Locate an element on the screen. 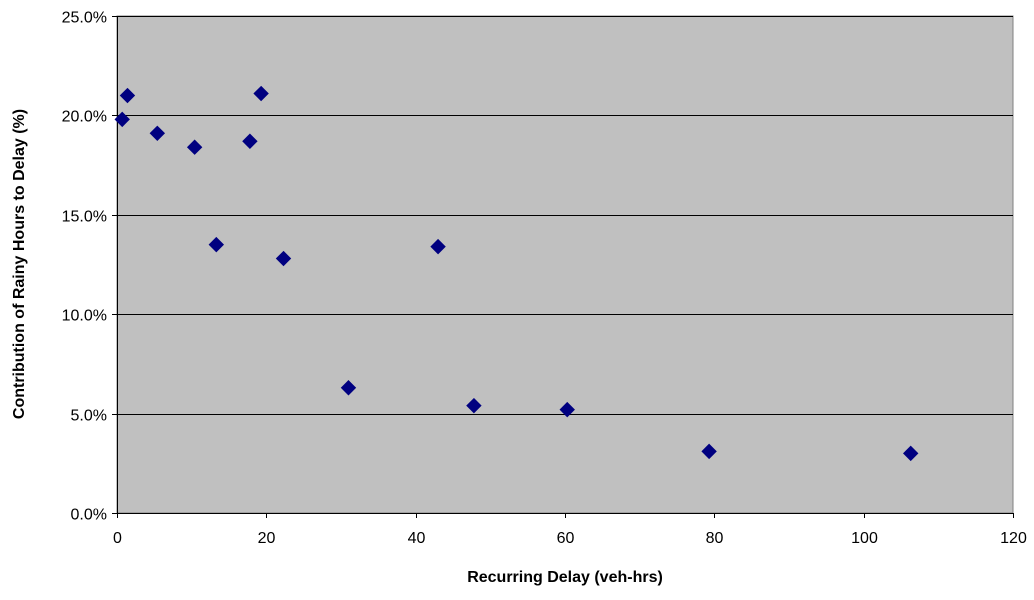  x-tick-label: 40 is located at coordinates (417, 538).